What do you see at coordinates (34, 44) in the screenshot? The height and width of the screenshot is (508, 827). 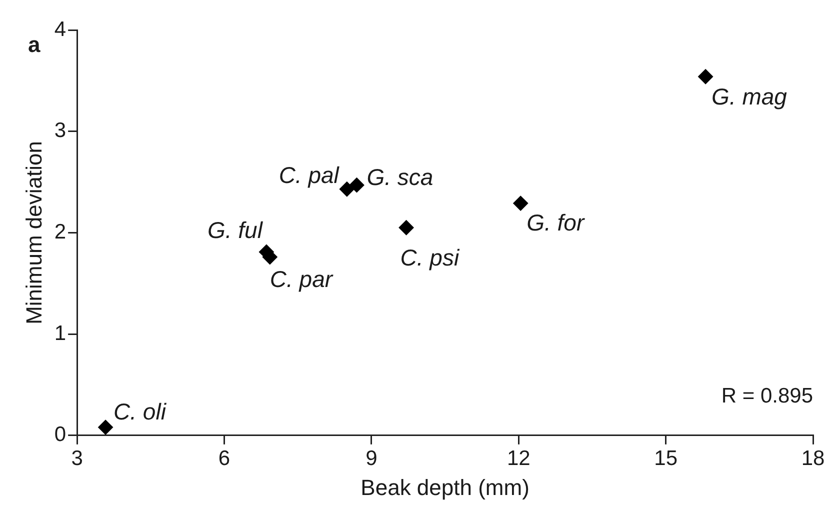 I see `text: a` at bounding box center [34, 44].